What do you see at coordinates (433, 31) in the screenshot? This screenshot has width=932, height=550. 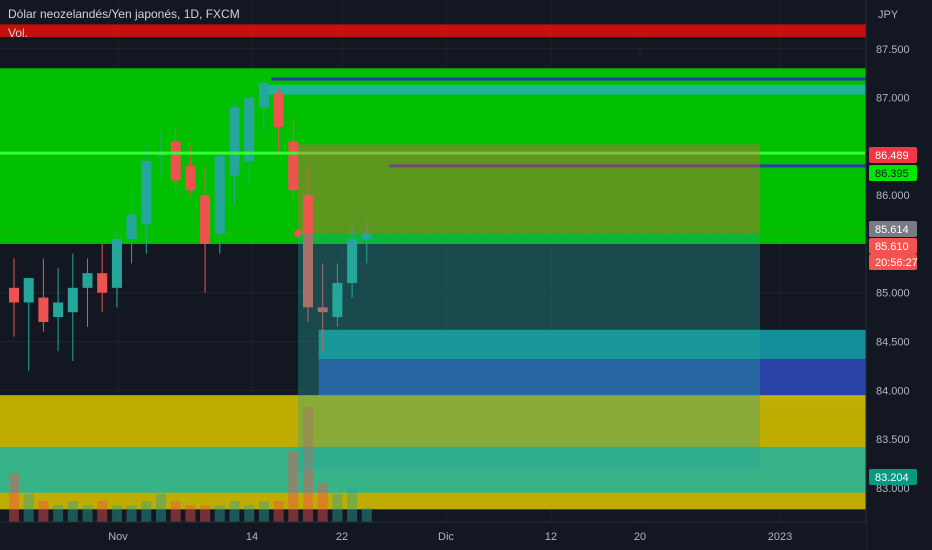 I see `red-zone` at bounding box center [433, 31].